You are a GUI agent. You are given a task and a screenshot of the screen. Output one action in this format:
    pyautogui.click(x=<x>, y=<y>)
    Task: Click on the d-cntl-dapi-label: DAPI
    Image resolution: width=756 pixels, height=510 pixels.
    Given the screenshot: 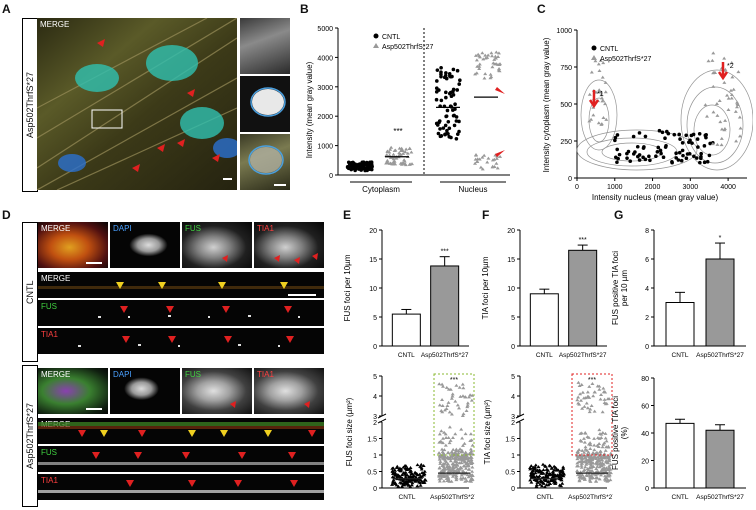 What is the action you would take?
    pyautogui.click(x=122, y=228)
    